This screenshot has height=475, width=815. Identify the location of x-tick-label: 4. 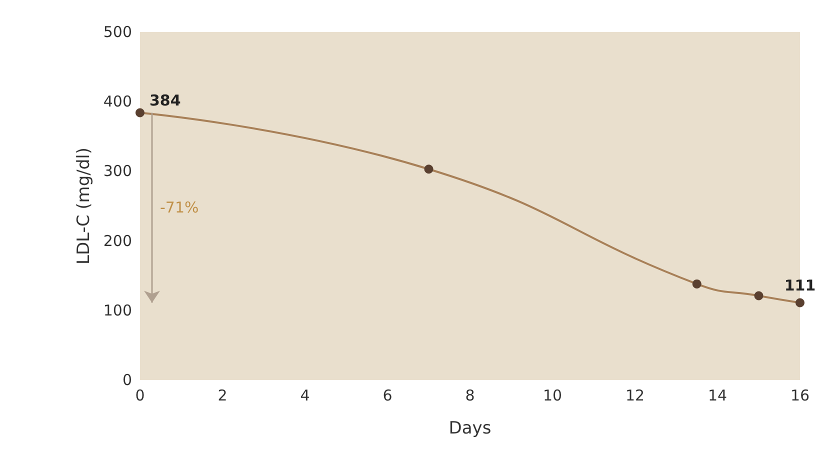
(305, 395).